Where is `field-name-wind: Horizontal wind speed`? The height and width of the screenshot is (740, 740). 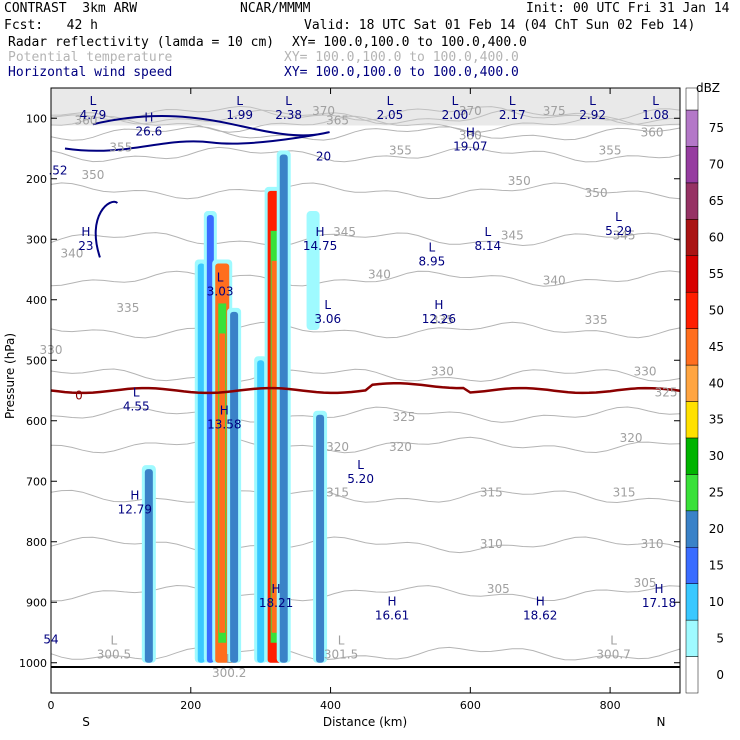
field-name-wind: Horizontal wind speed is located at coordinates (90, 72).